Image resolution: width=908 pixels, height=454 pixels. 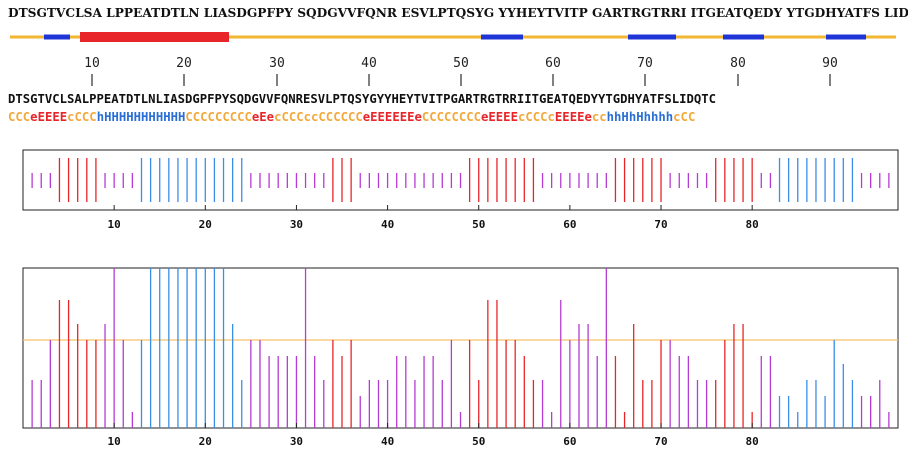 What do you see at coordinates (114, 224) in the screenshot?
I see `strip-tick-label: 10` at bounding box center [114, 224].